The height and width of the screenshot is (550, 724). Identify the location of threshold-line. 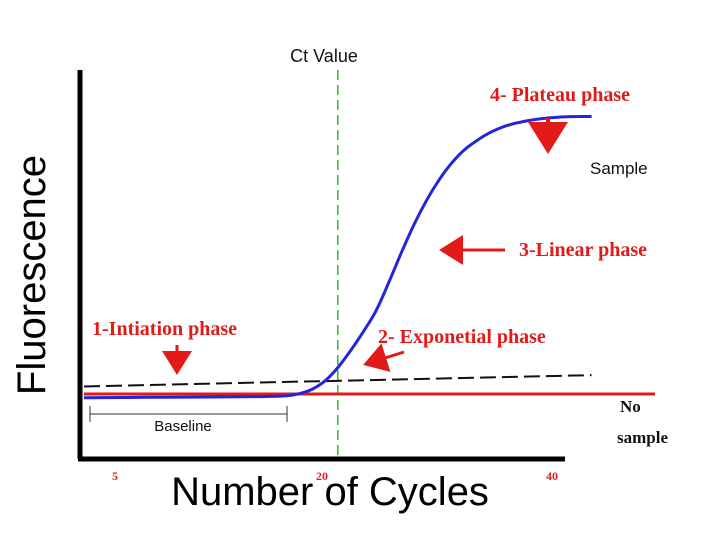
(337, 381).